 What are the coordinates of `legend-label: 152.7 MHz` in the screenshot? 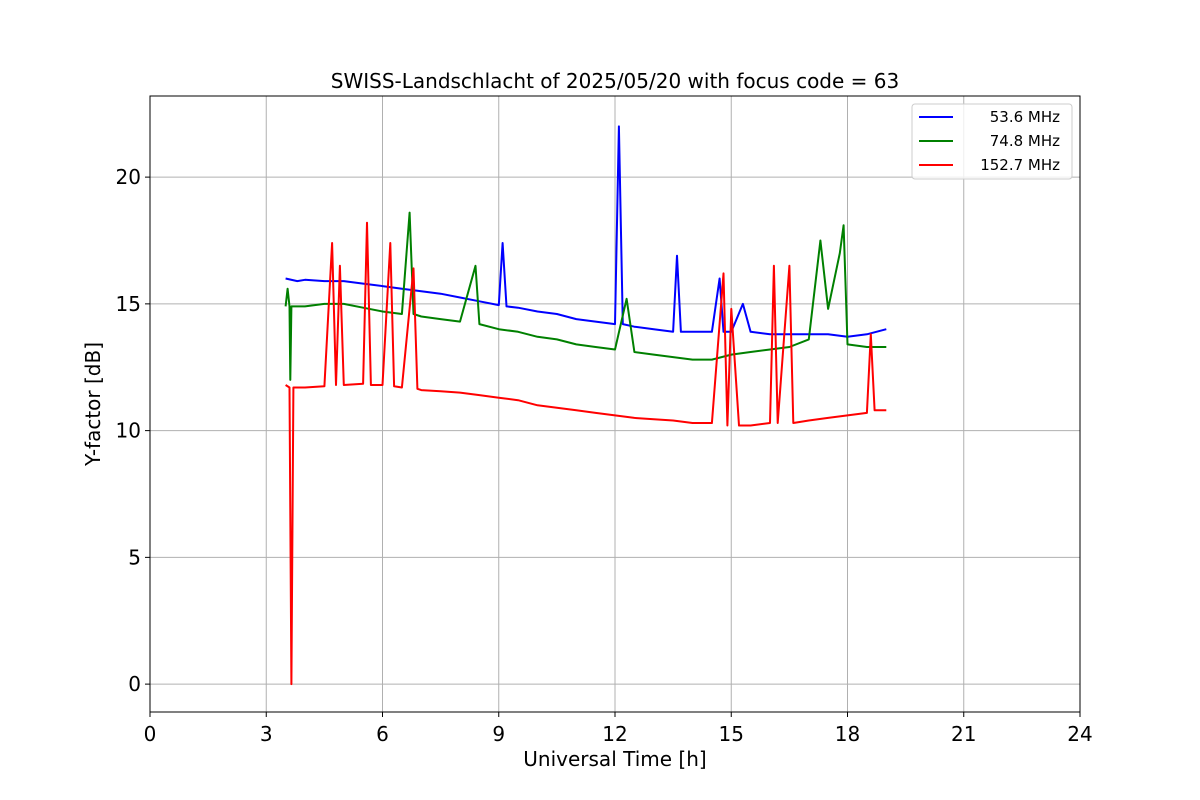 It's located at (1020, 165).